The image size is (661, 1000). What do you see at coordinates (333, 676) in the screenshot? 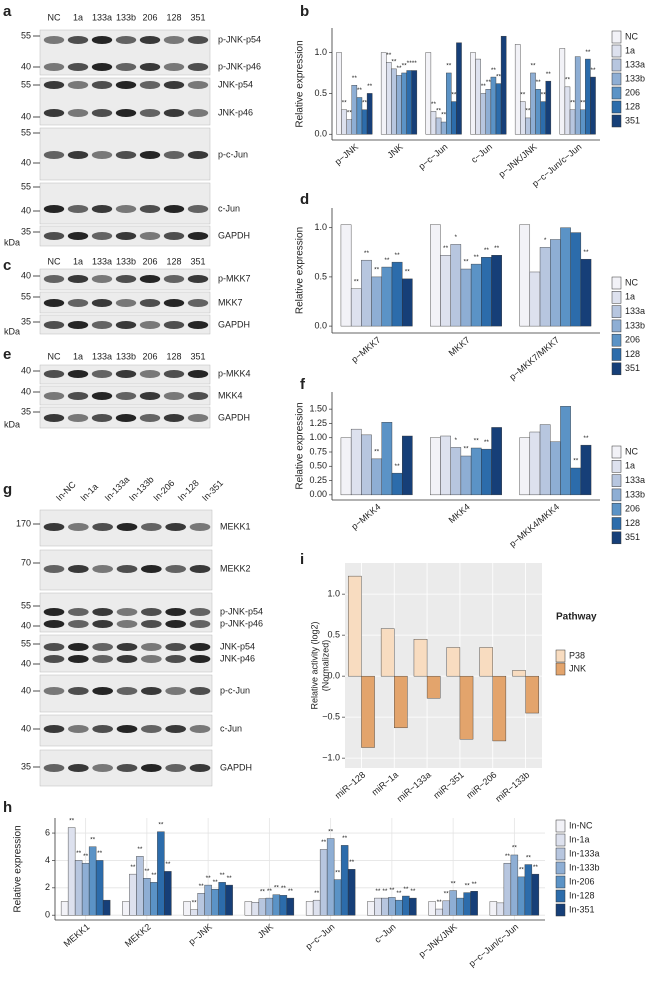
I see `y-tick-label: 0.0` at bounding box center [333, 676].